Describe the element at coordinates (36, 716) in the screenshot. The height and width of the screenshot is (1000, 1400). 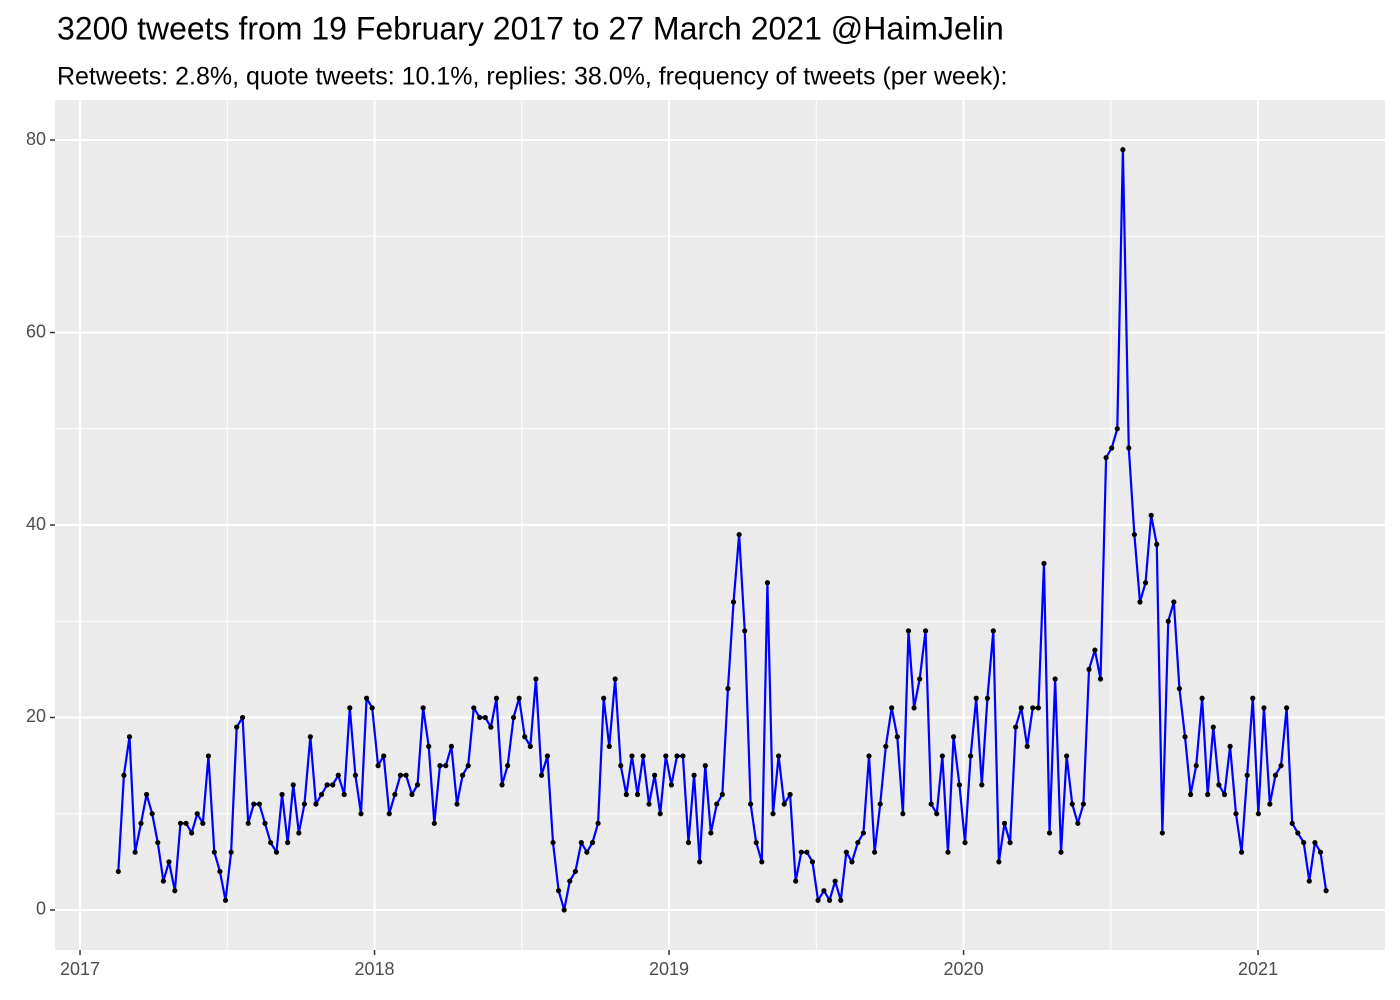
I see `y-tick-label: 20` at that location.